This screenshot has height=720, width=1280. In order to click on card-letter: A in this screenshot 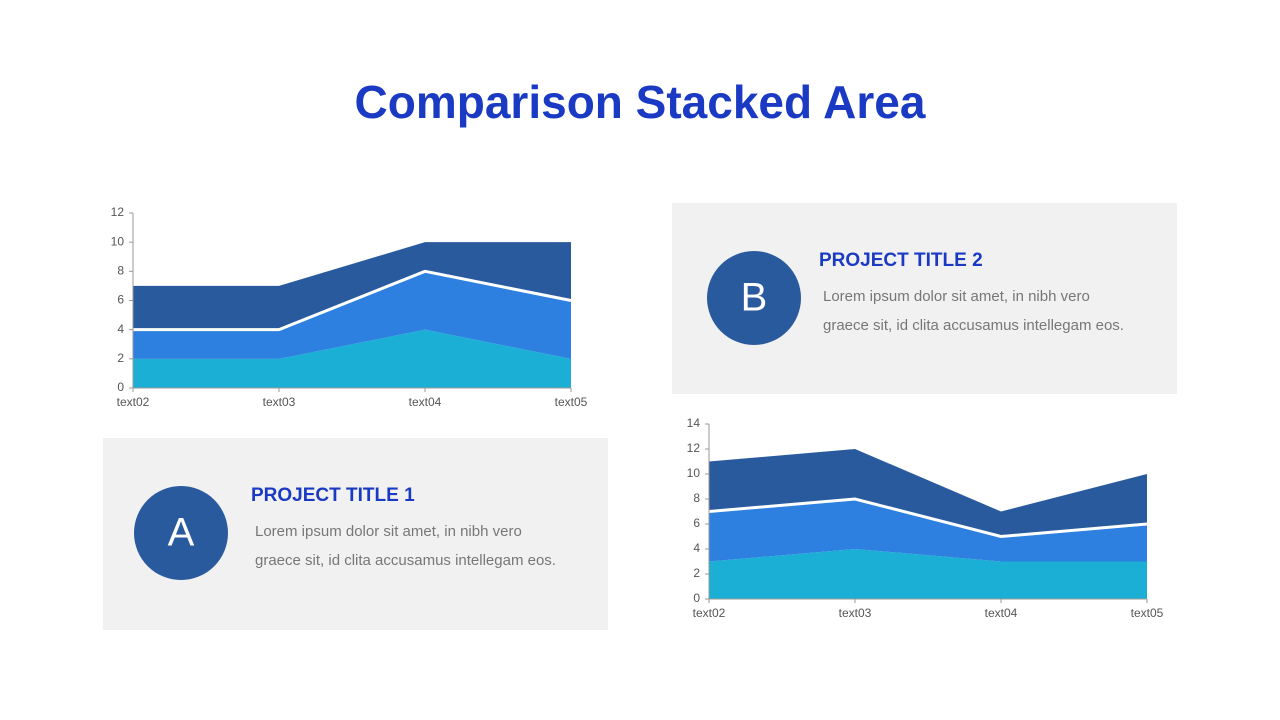, I will do `click(181, 533)`.